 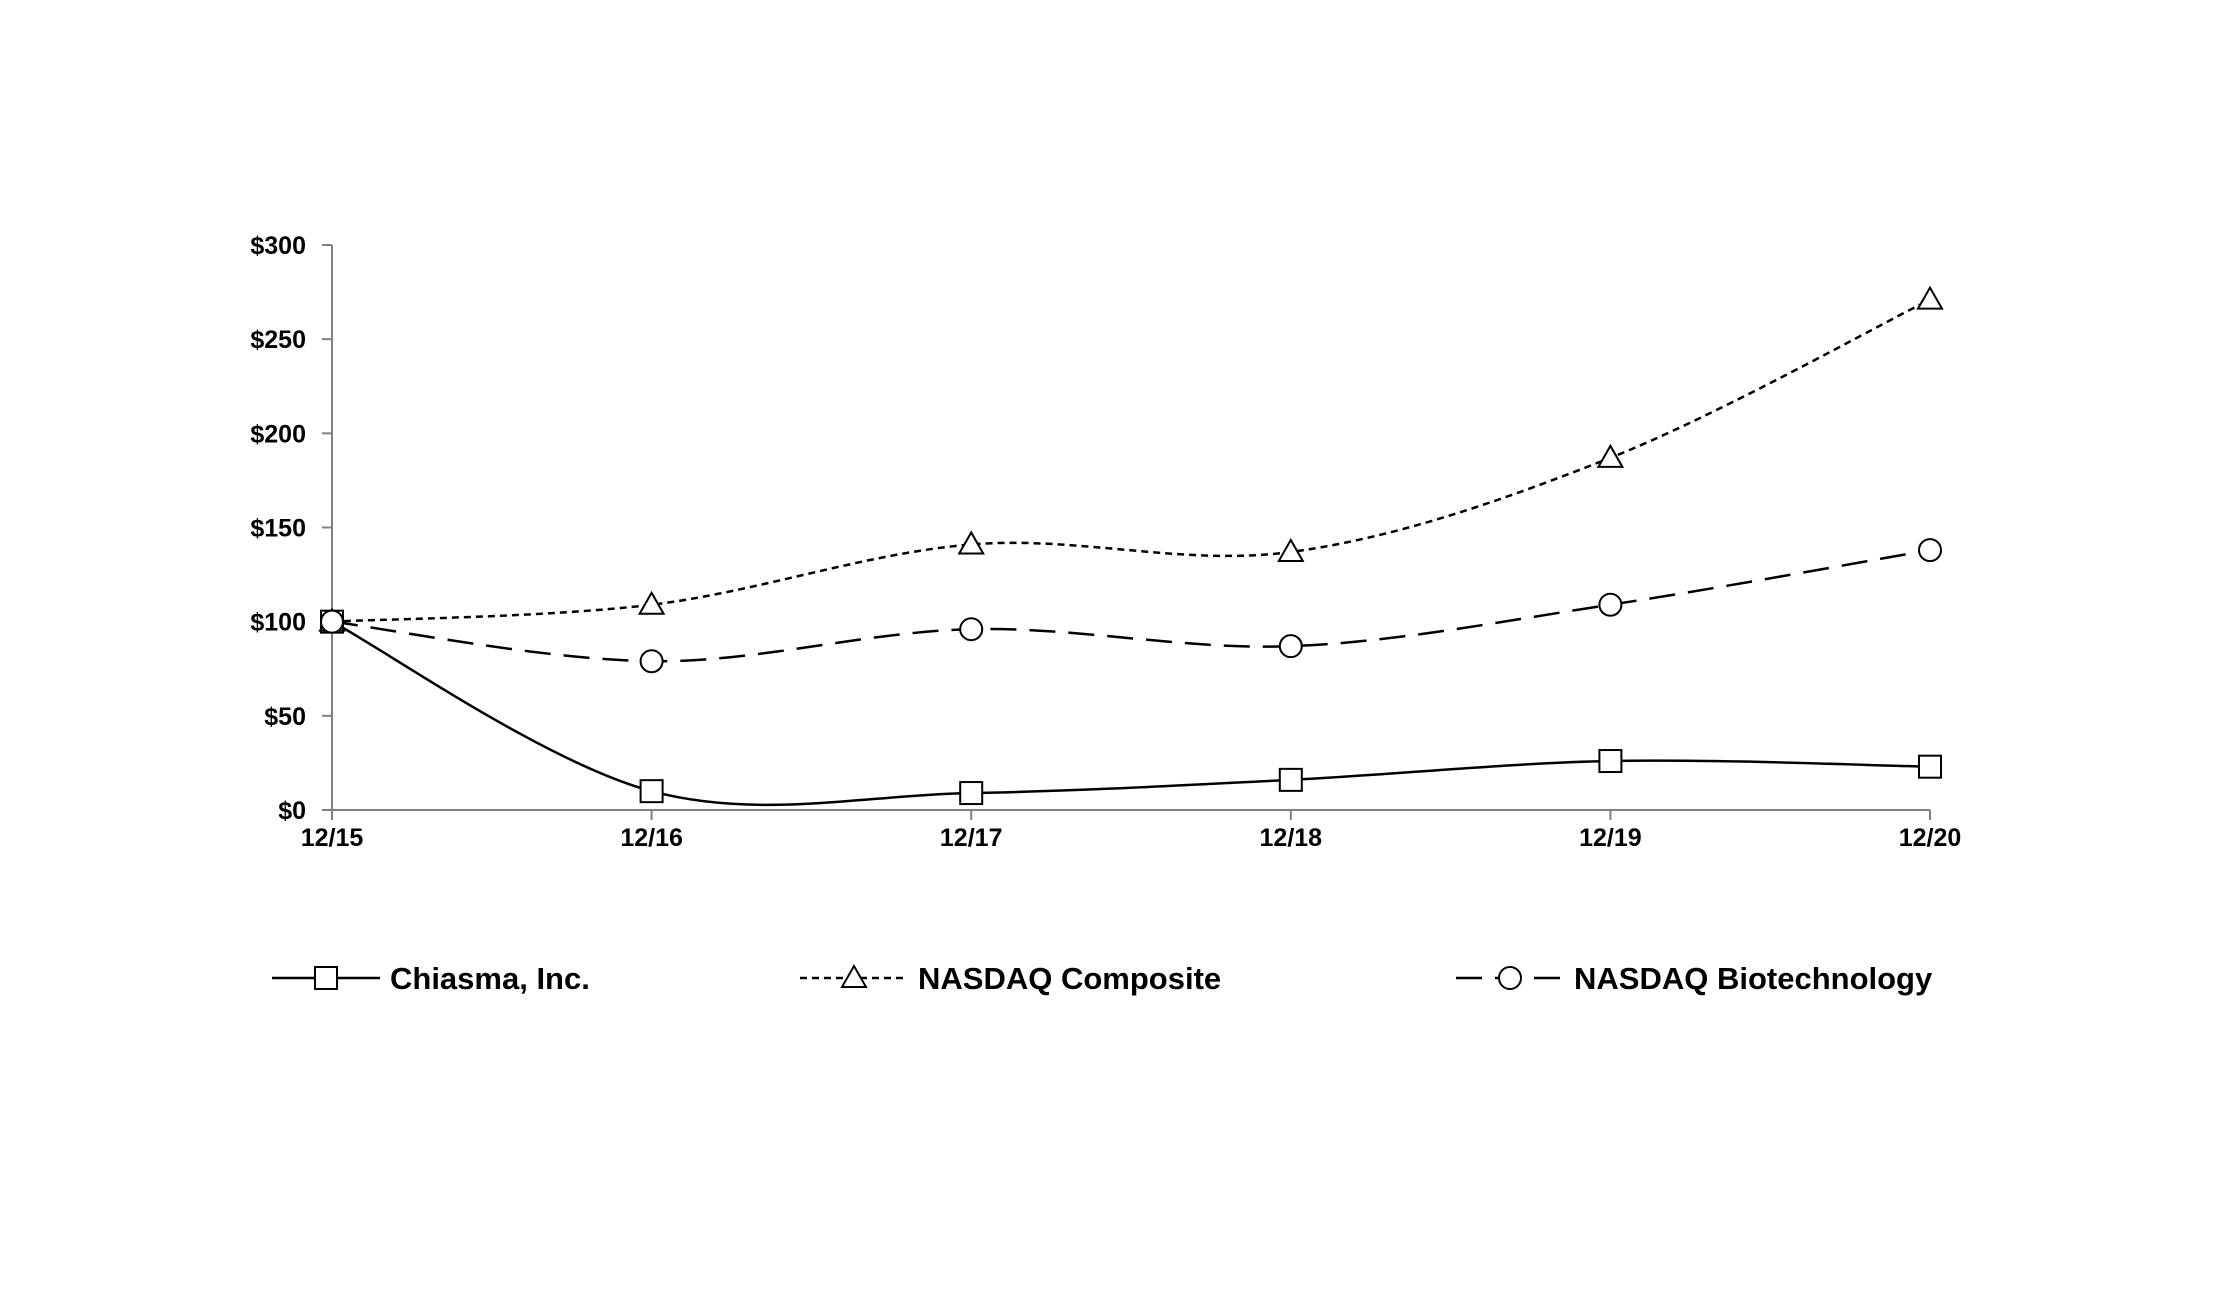 I want to click on x-tick-label: 12/18, so click(x=1291, y=838).